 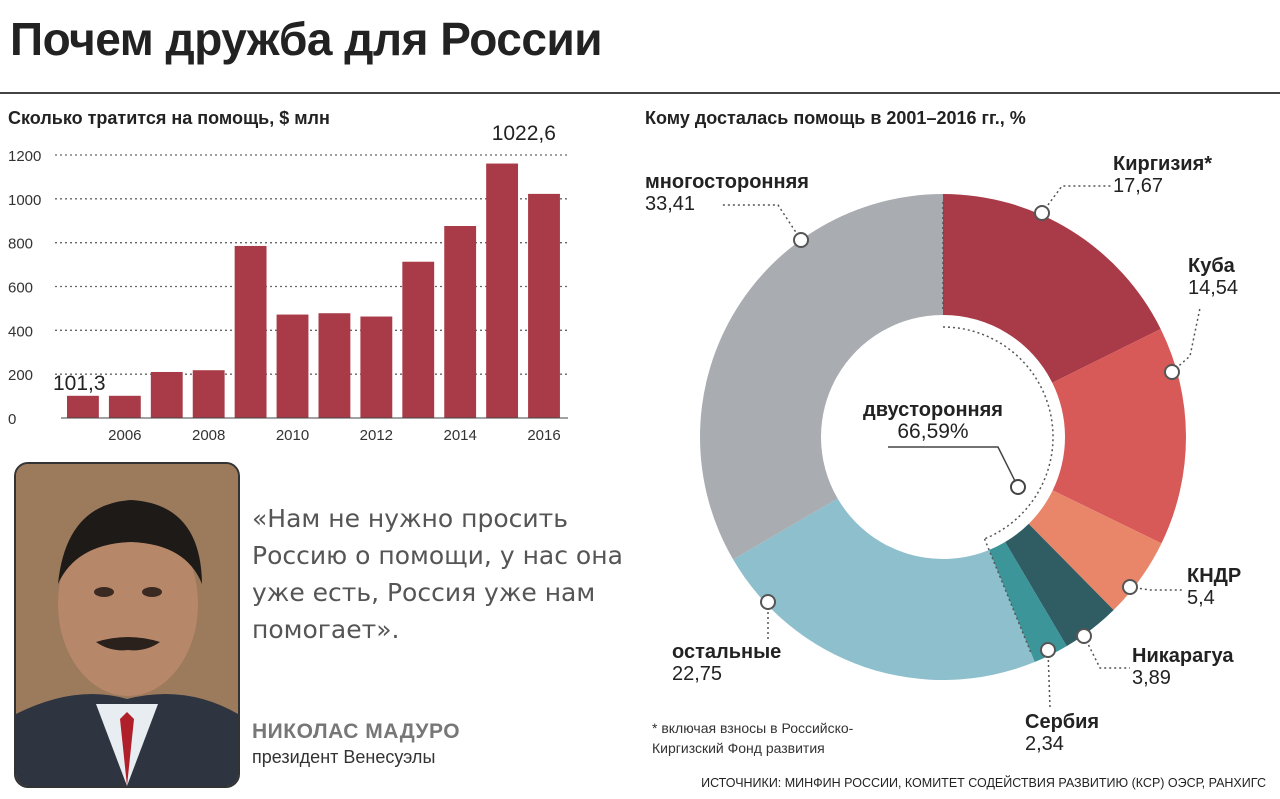 I want to click on y-tick-label: 1000, so click(x=24, y=200).